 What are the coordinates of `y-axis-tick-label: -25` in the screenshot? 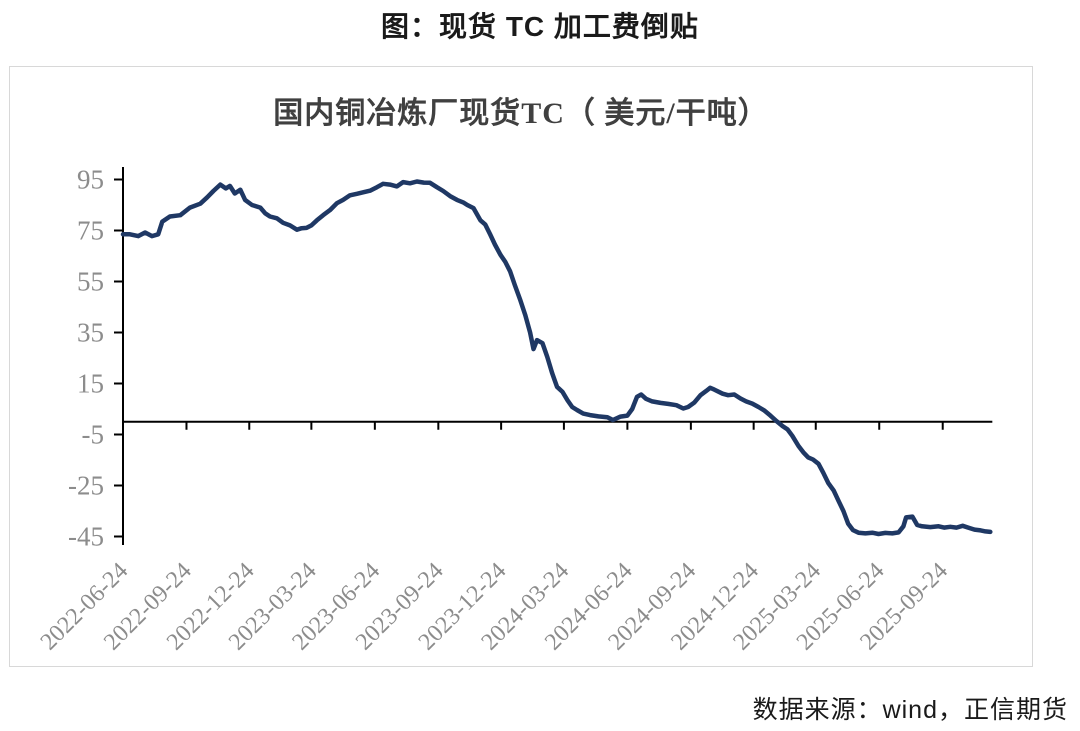 It's located at (86, 486).